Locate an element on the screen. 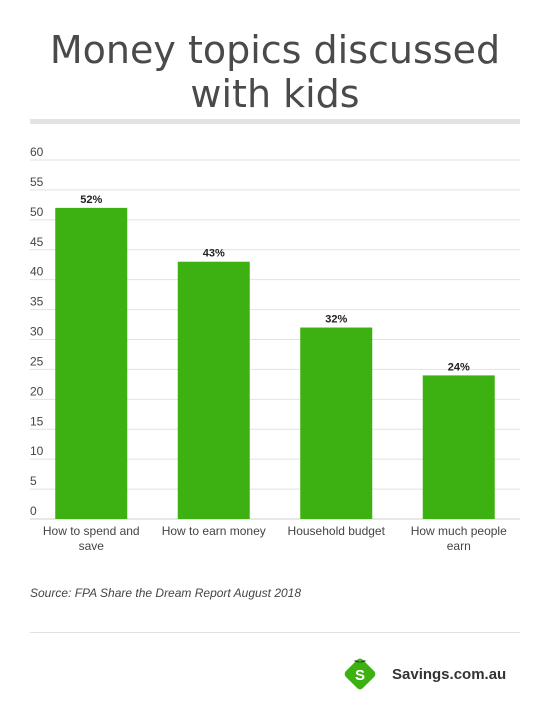  y-tick-label: 50 is located at coordinates (37, 212).